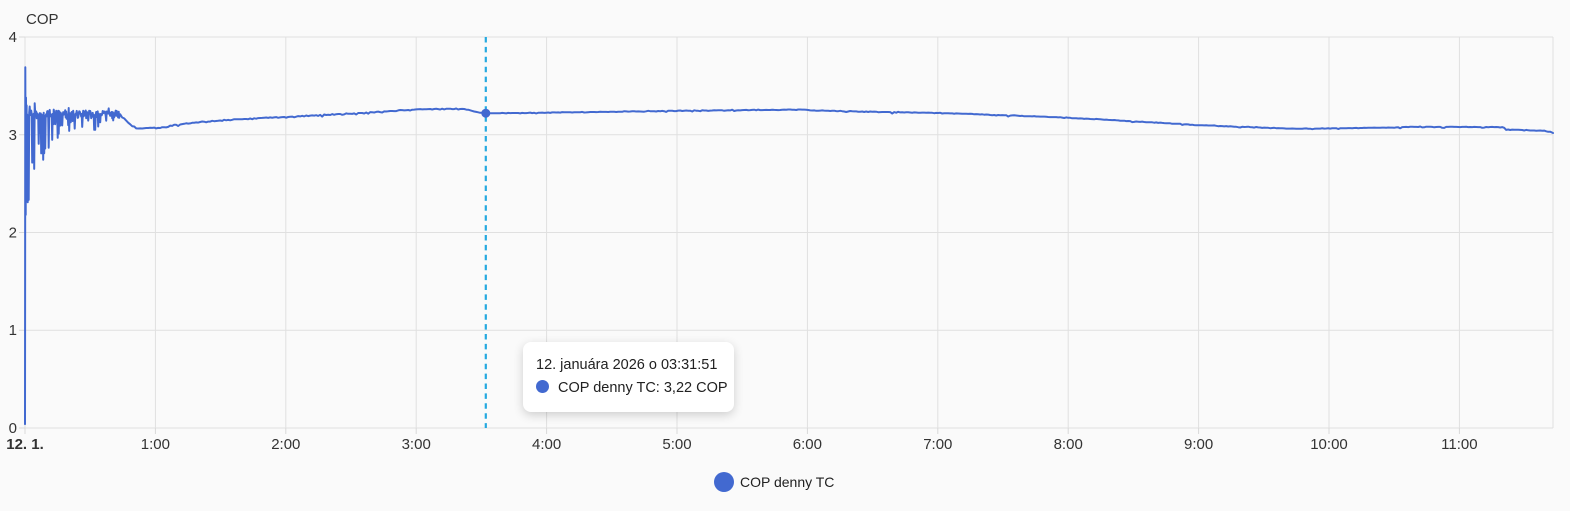 Image resolution: width=1570 pixels, height=511 pixels. What do you see at coordinates (546, 444) in the screenshot?
I see `svg-text: 4:00` at bounding box center [546, 444].